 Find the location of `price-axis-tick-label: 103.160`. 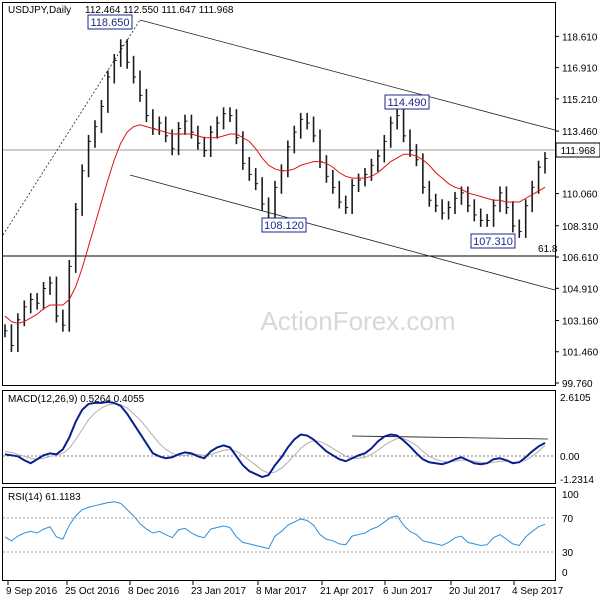

price-axis-tick-label: 103.160 is located at coordinates (580, 321).